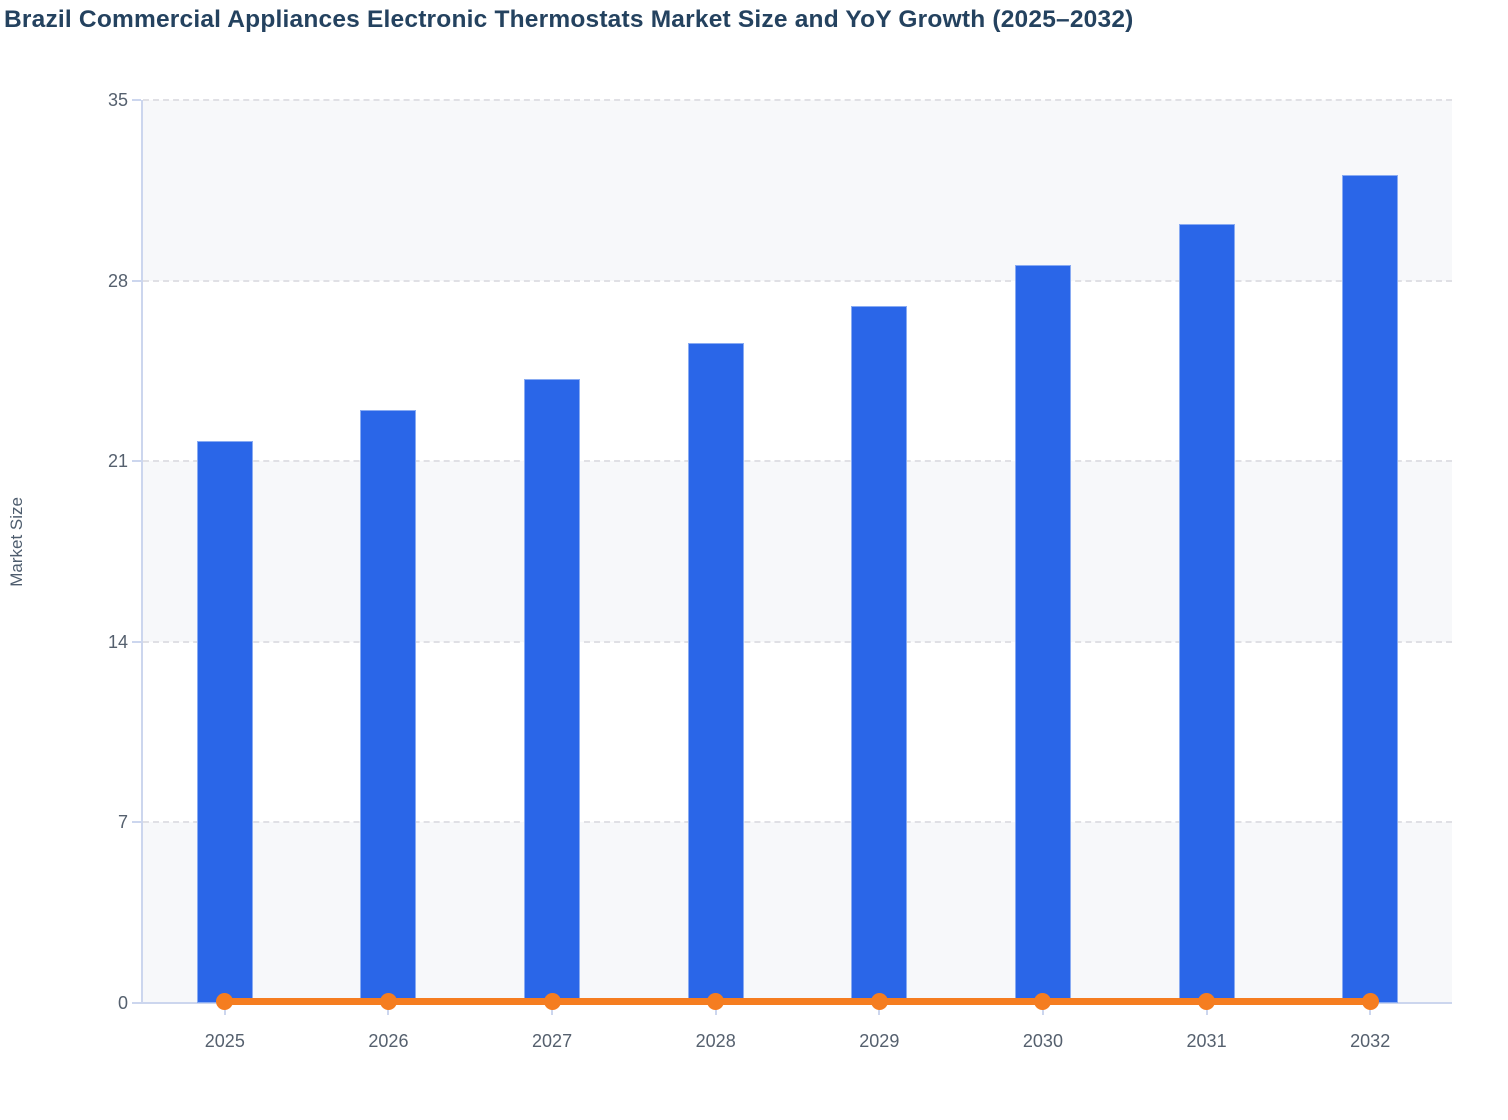  What do you see at coordinates (16, 542) in the screenshot?
I see `y-axis-title: Market Size` at bounding box center [16, 542].